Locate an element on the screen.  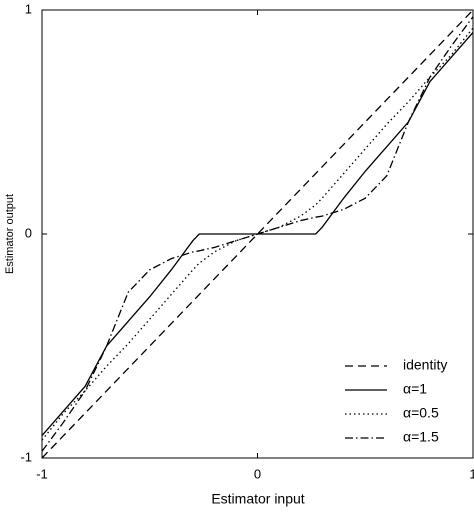
legend-label: α=1 is located at coordinates (415, 389).